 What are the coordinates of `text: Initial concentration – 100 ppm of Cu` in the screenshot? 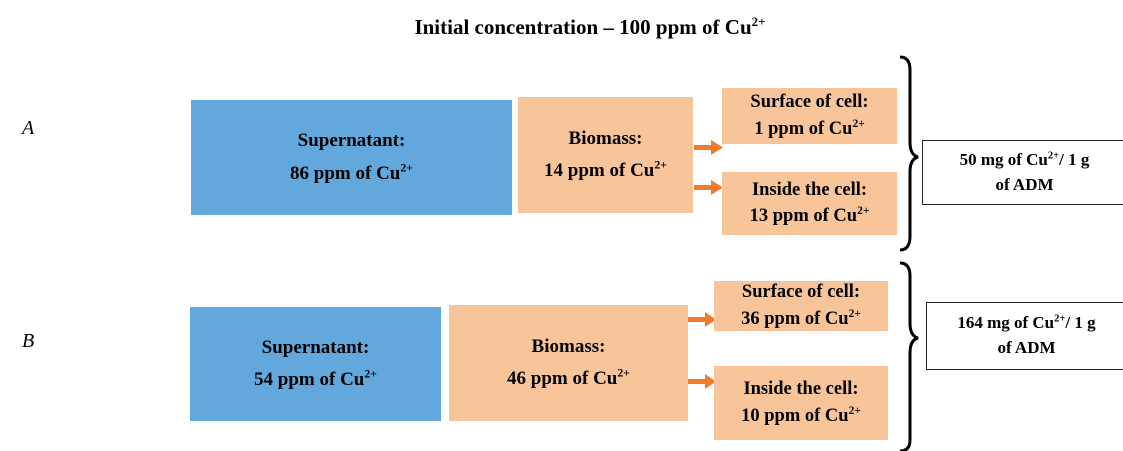 It's located at (583, 27).